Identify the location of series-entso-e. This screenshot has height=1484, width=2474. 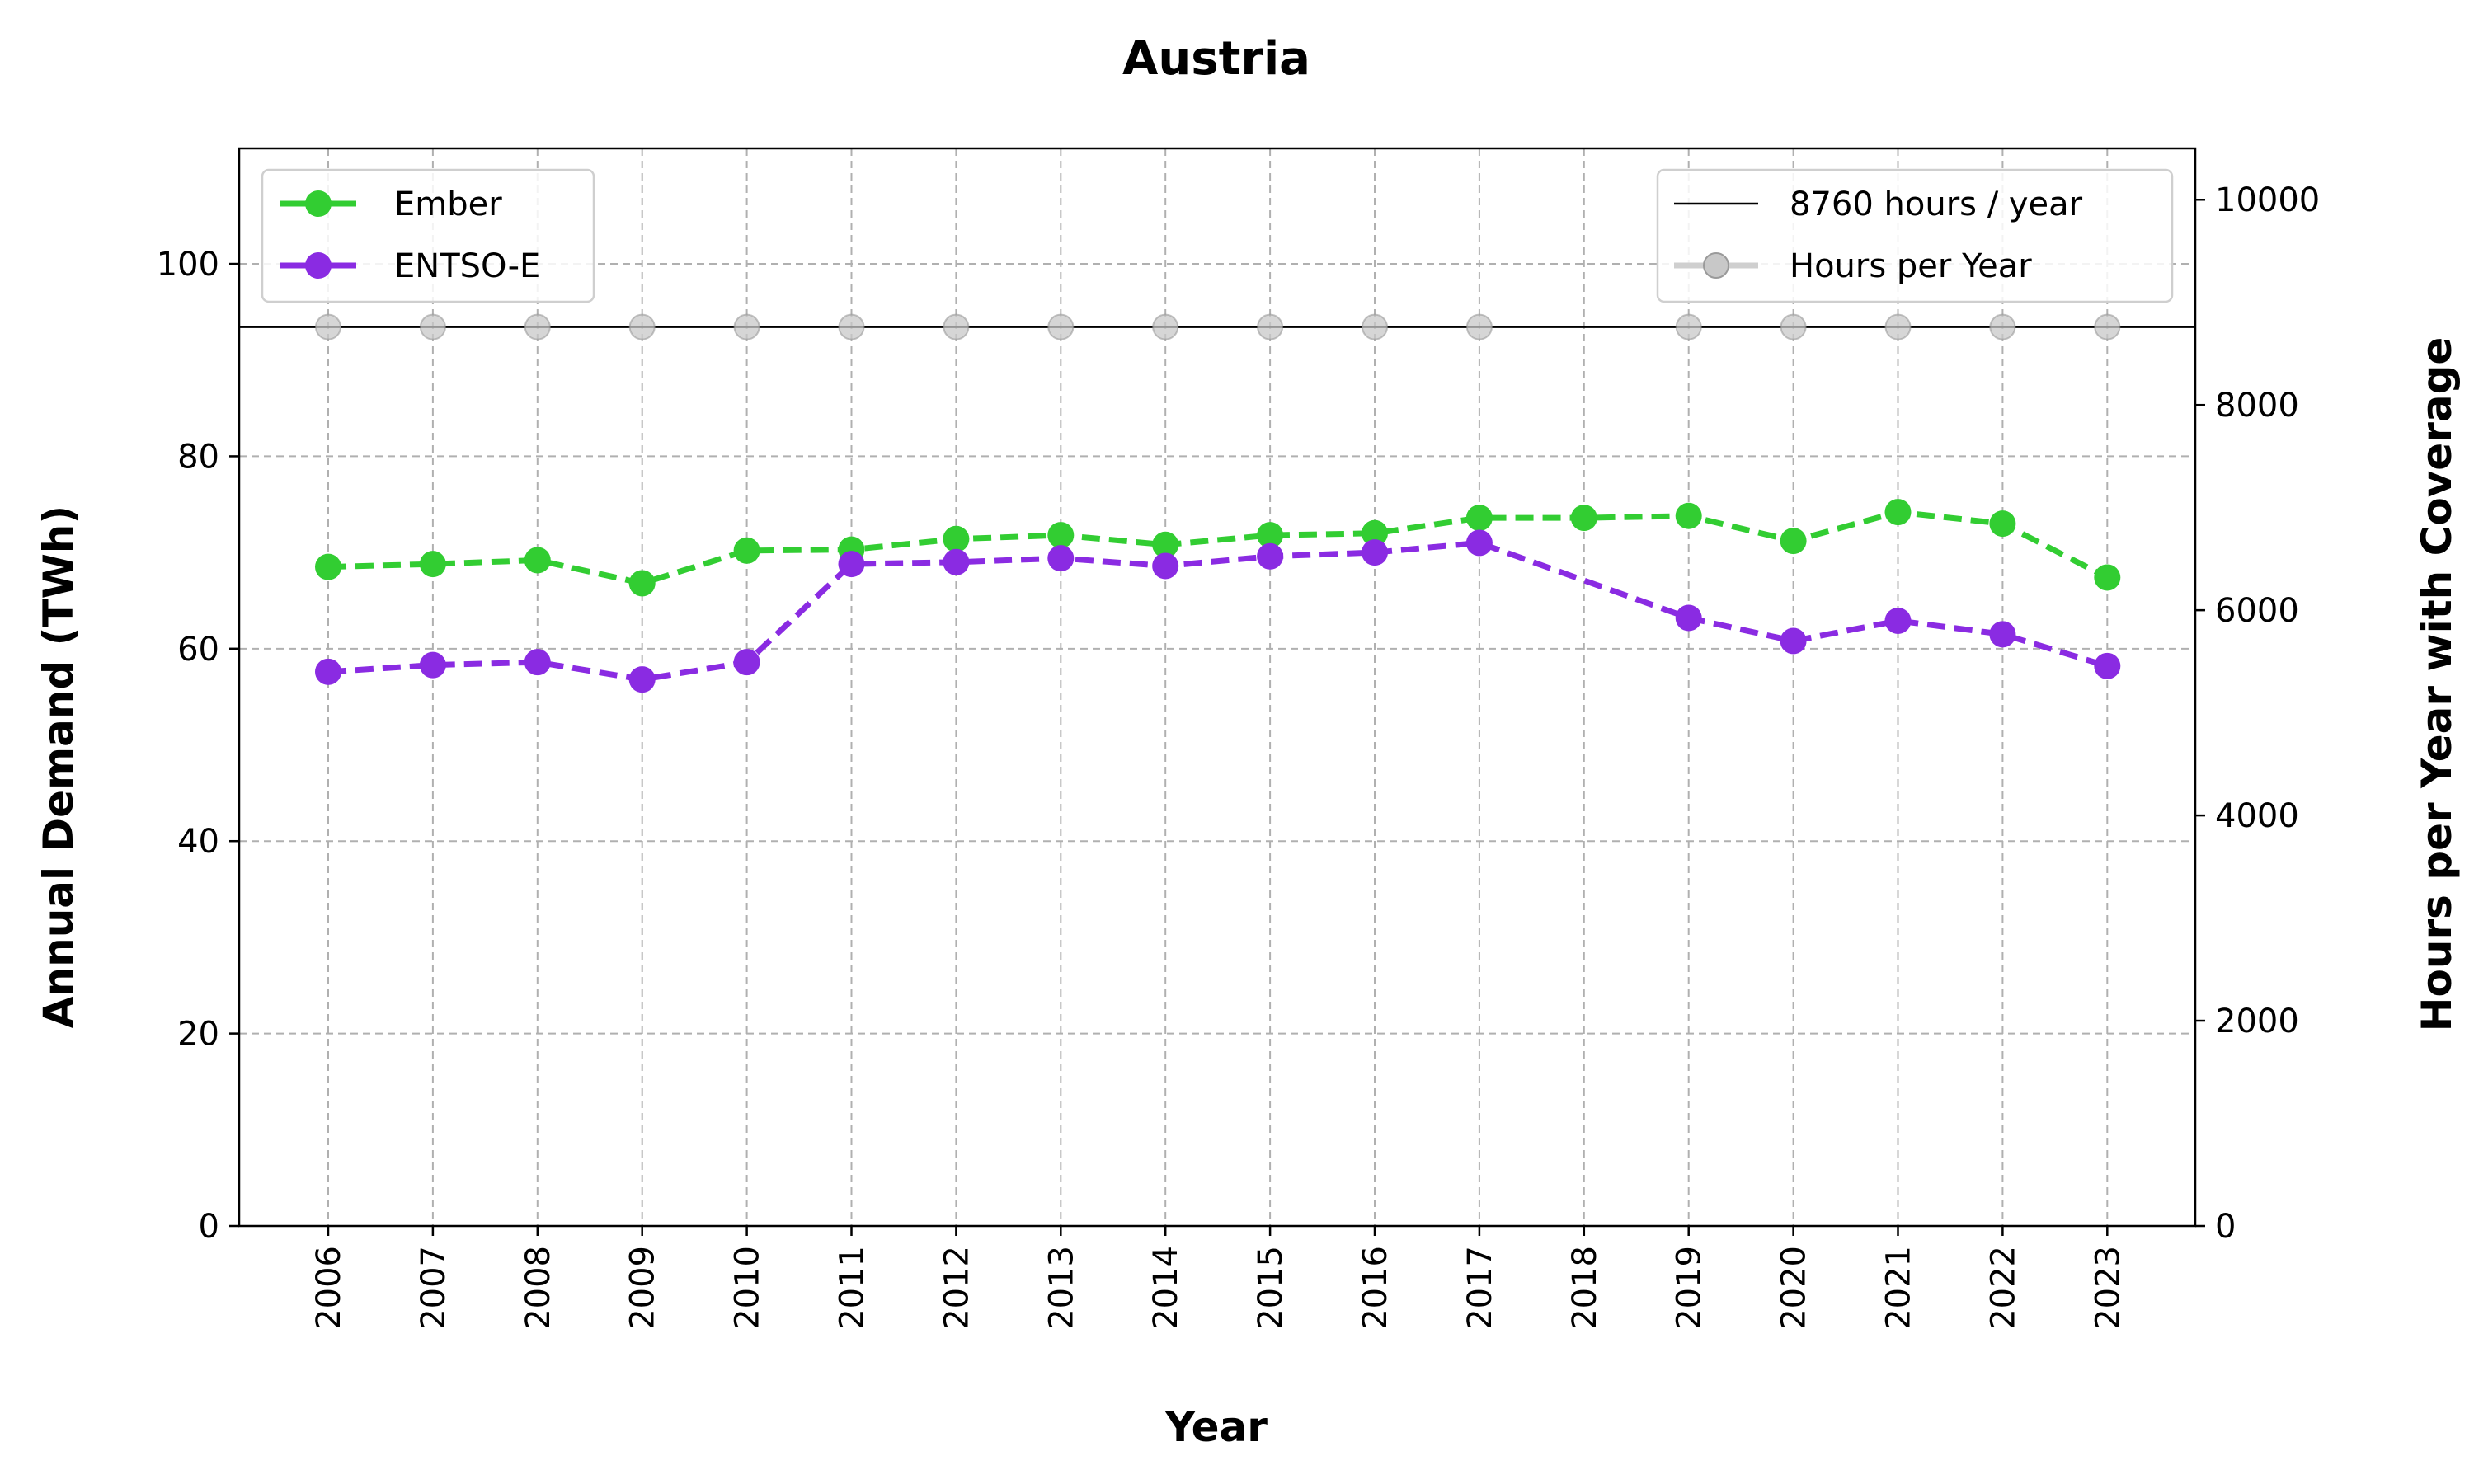
(1218, 611).